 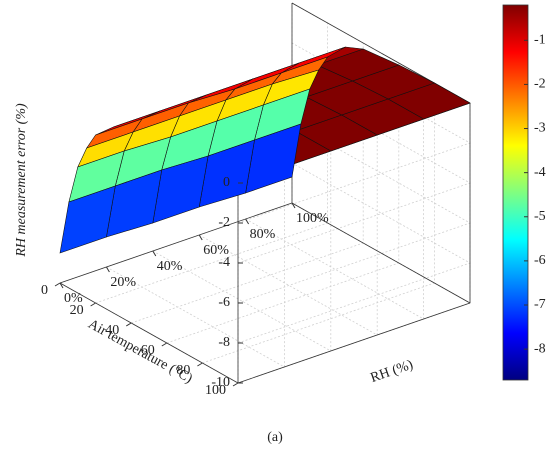 What do you see at coordinates (224, 262) in the screenshot?
I see `z-tick-label: -4` at bounding box center [224, 262].